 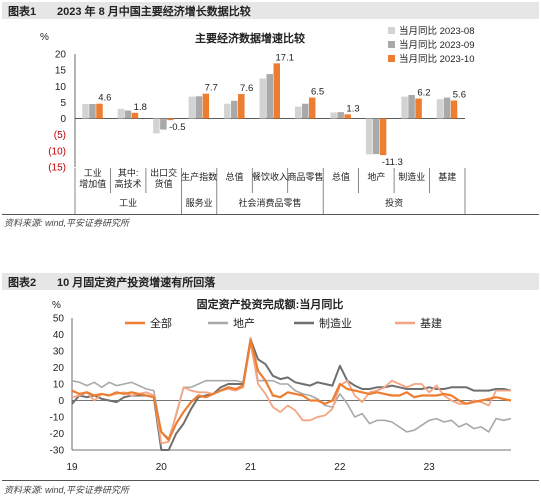 What do you see at coordinates (57, 434) in the screenshot?
I see `line-y-tick-label: -20` at bounding box center [57, 434].